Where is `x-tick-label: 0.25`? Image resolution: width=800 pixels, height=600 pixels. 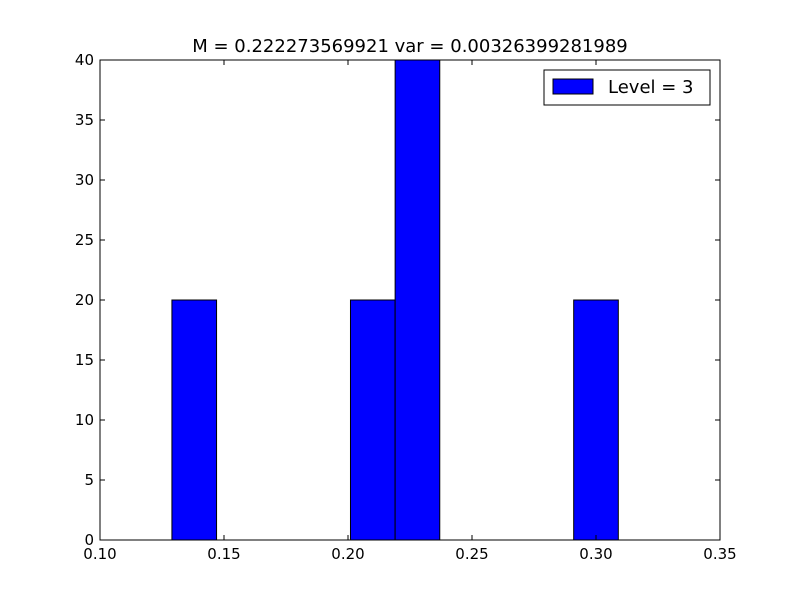 x-tick-label: 0.25 is located at coordinates (471, 554).